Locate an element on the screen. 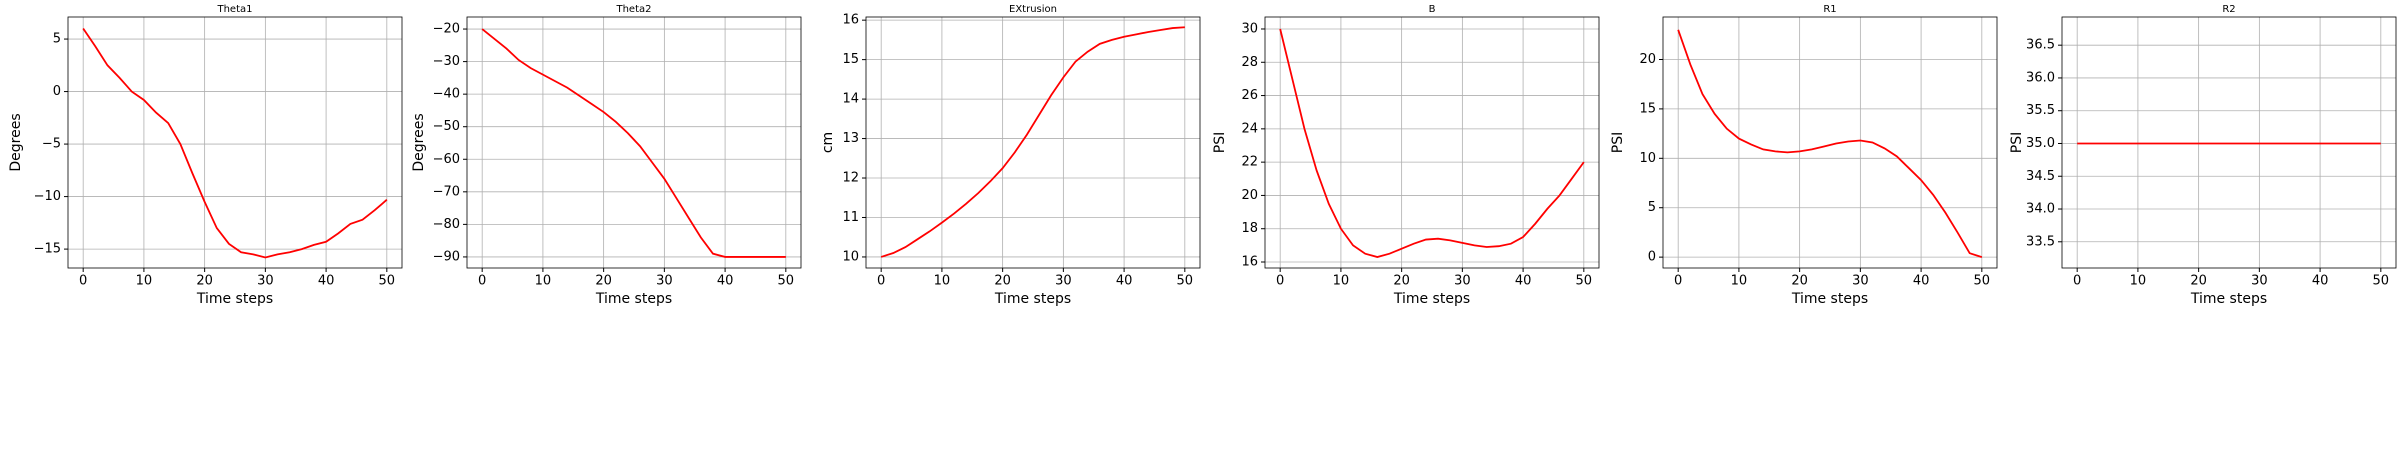 This screenshot has width=2403, height=464. subplot-title: B is located at coordinates (1432, 9).